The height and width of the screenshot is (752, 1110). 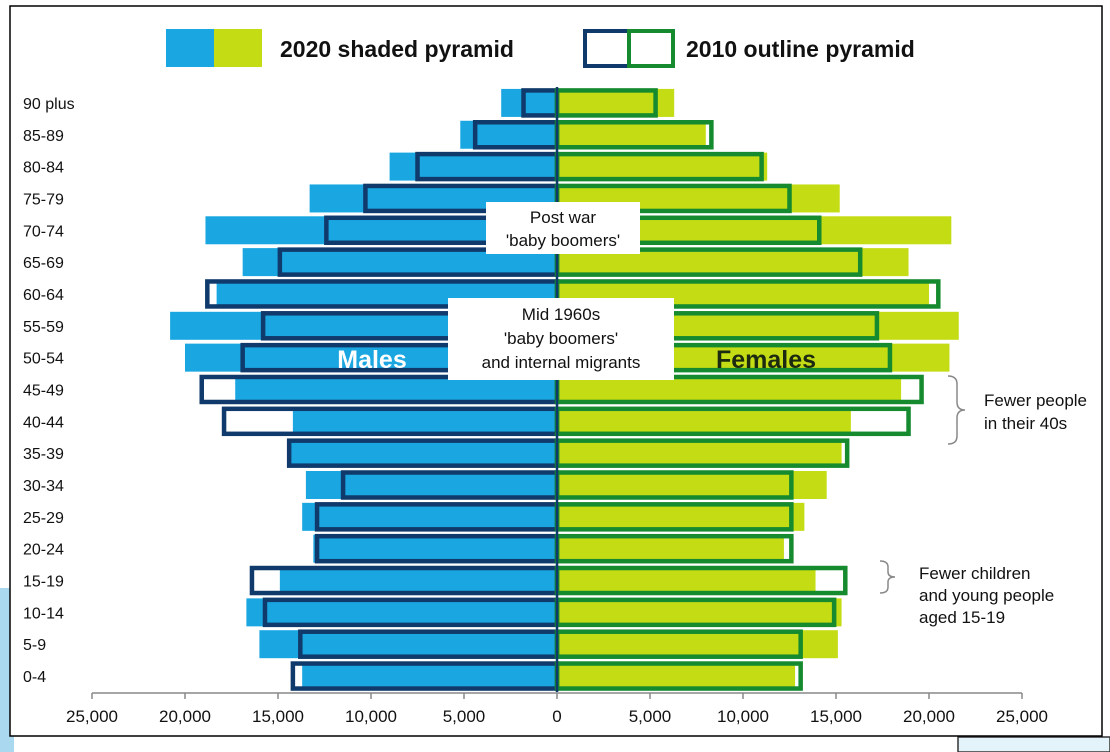 I want to click on annotation-children-line2: and young people, so click(x=986, y=595).